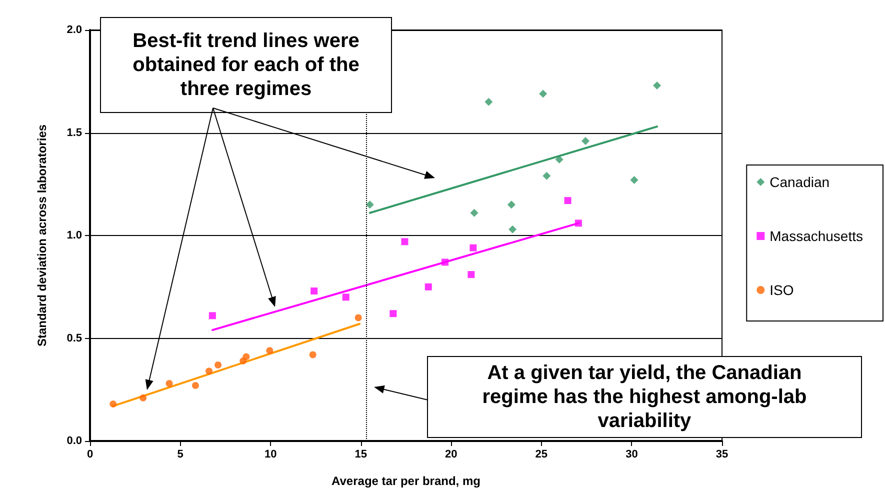 This screenshot has height=501, width=885. What do you see at coordinates (406, 481) in the screenshot?
I see `x-axis-title: Average tar per brand, mg` at bounding box center [406, 481].